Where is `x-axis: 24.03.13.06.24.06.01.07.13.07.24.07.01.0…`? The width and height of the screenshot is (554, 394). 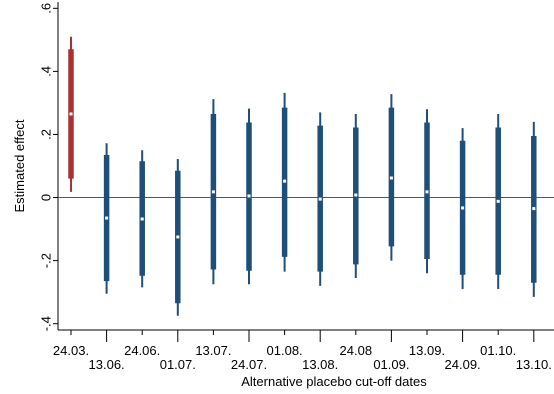
x-axis: 24.03.13.06.24.06.01.07.13.07.24.07.01.0… is located at coordinates (303, 350).